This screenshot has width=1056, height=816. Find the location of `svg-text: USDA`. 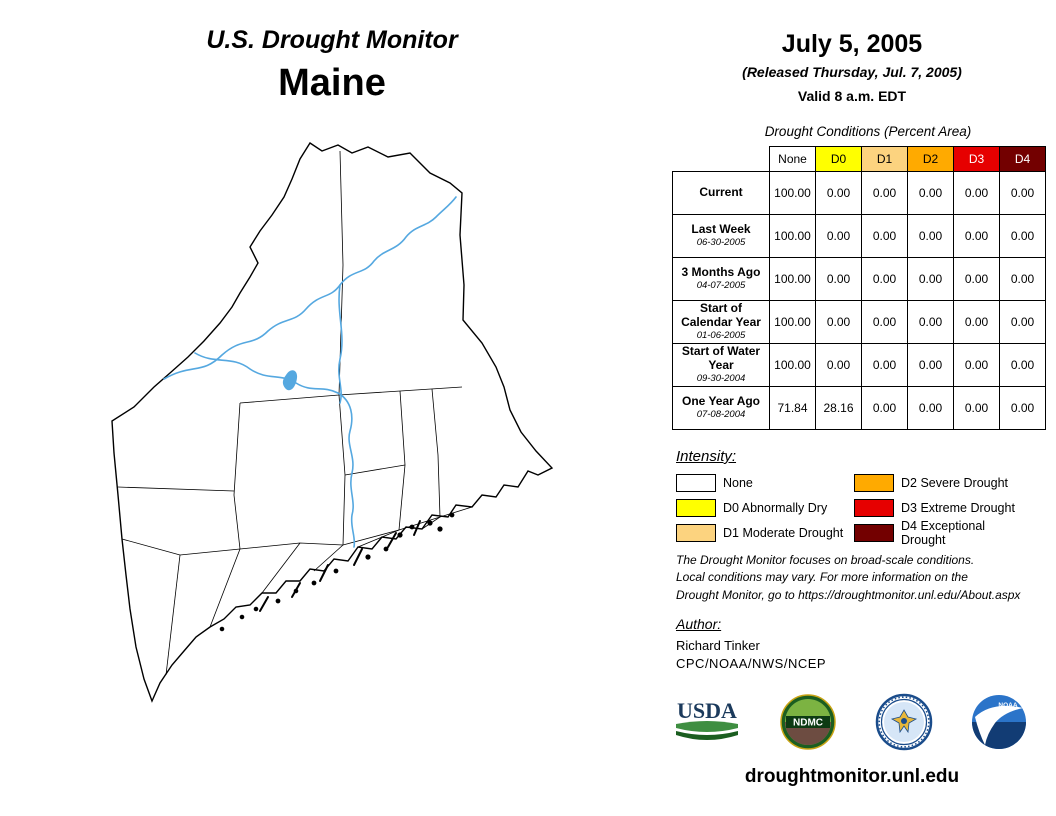

svg-text: USDA is located at coordinates (707, 710).